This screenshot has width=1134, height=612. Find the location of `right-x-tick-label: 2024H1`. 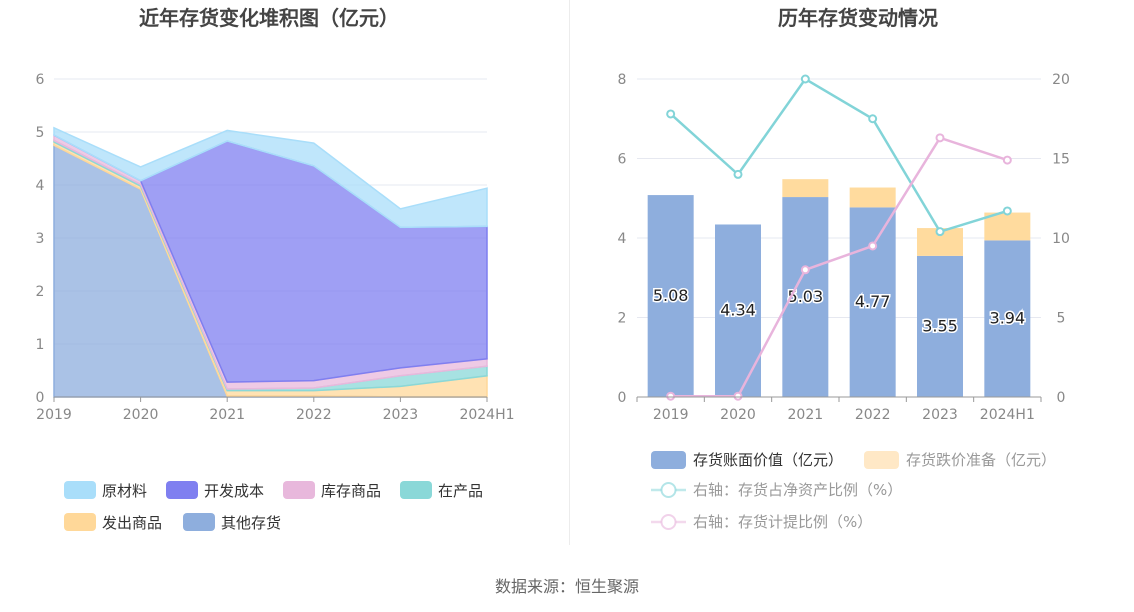

right-x-tick-label: 2024H1 is located at coordinates (1007, 415).